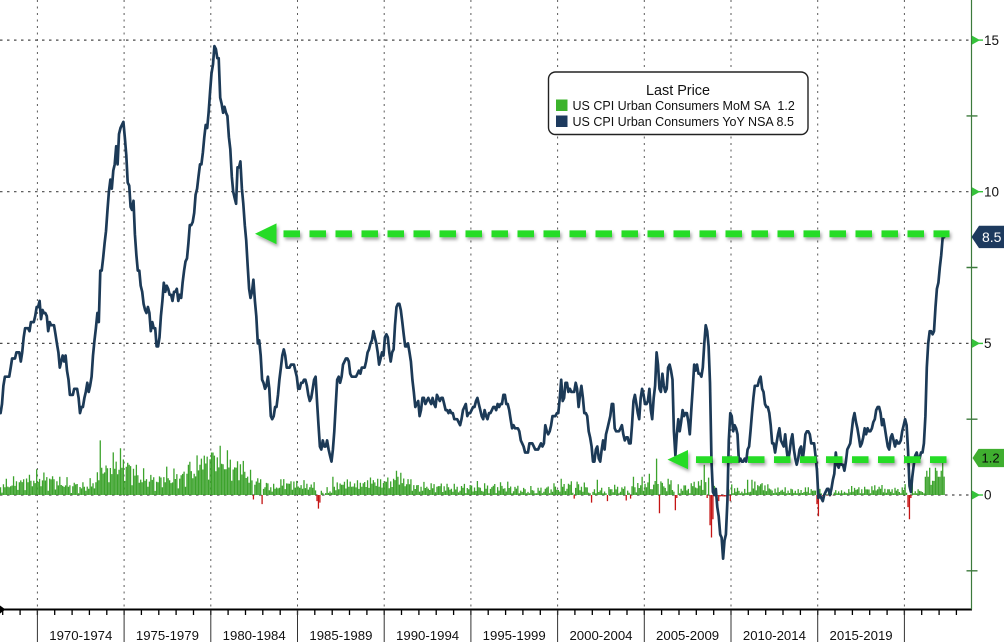 Image resolution: width=1004 pixels, height=642 pixels. What do you see at coordinates (600, 635) in the screenshot?
I see `svg-text: 2000-2004` at bounding box center [600, 635].